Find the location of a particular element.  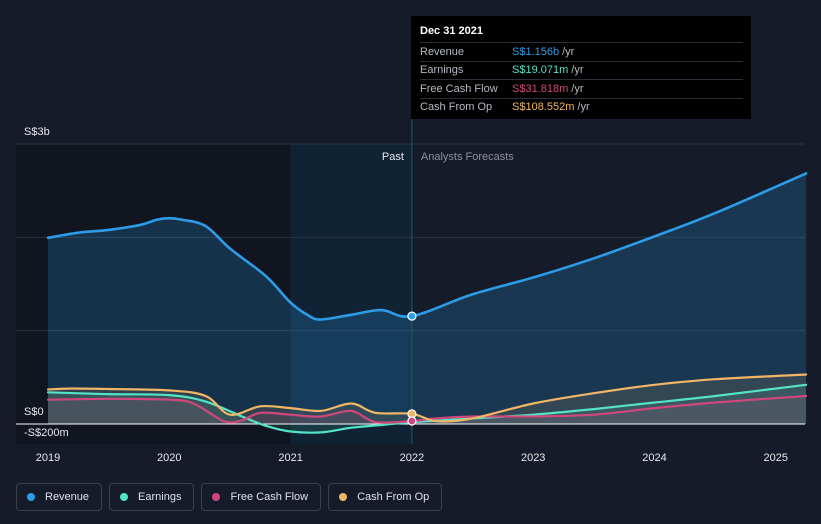

forecast-label: Analysts Forecasts is located at coordinates (467, 157).